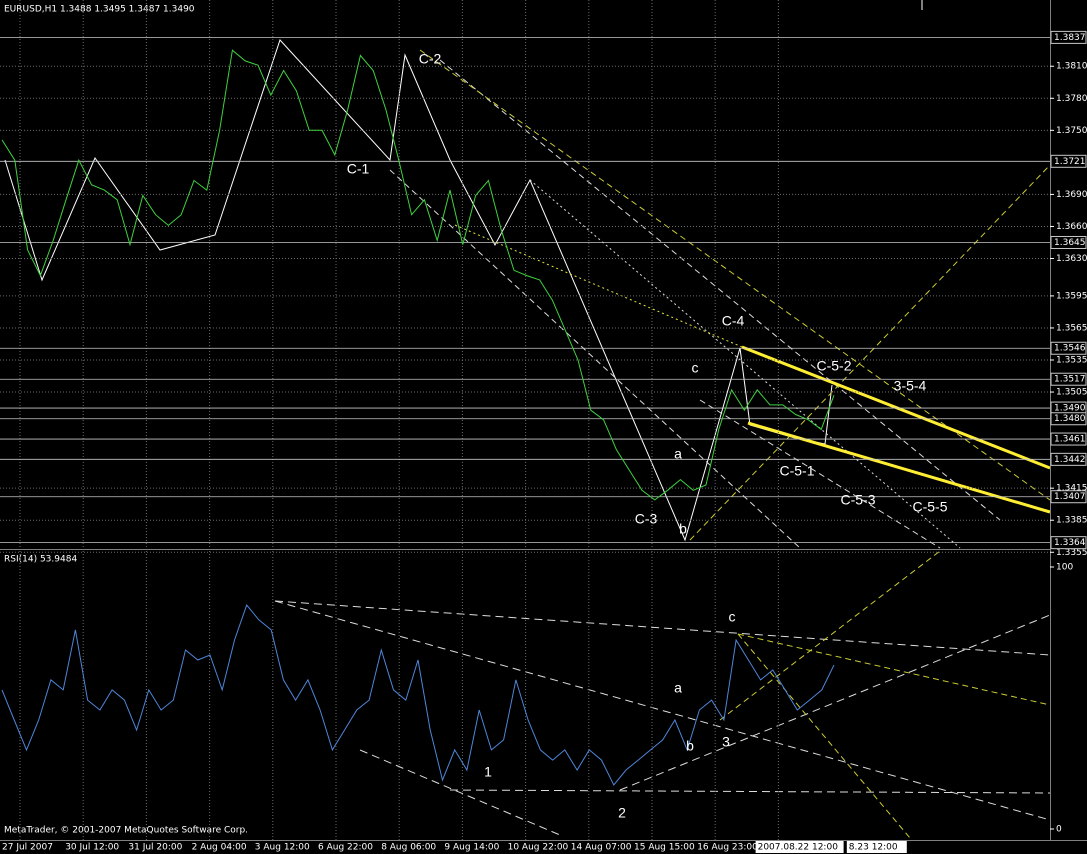 This screenshot has width=1087, height=854. I want to click on wave-label: C-5-2, so click(833, 366).